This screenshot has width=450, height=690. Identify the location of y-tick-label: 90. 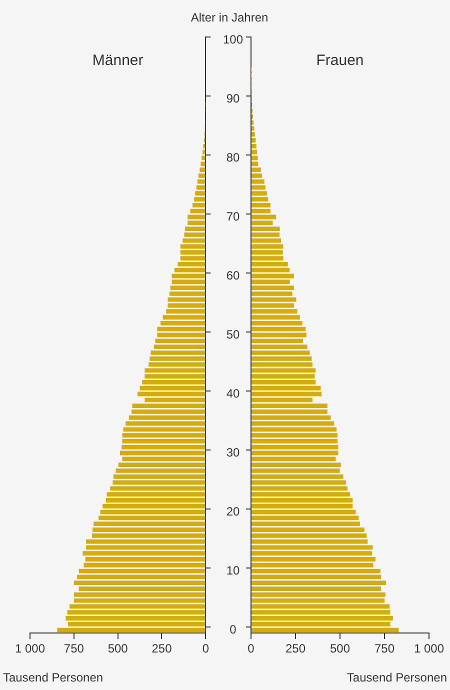
(233, 98).